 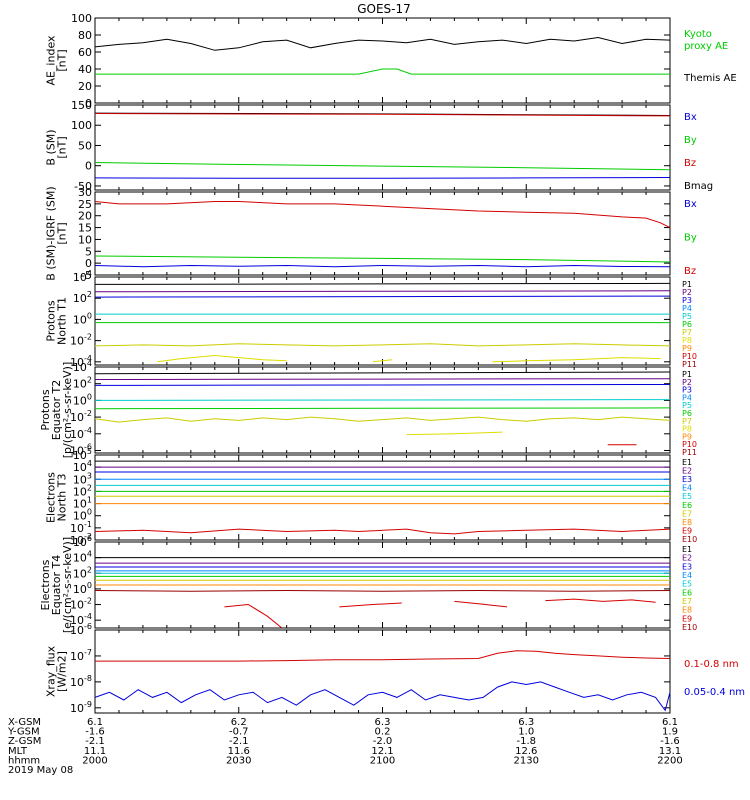 What do you see at coordinates (85, 145) in the screenshot?
I see `y-tick-label: 50` at bounding box center [85, 145].